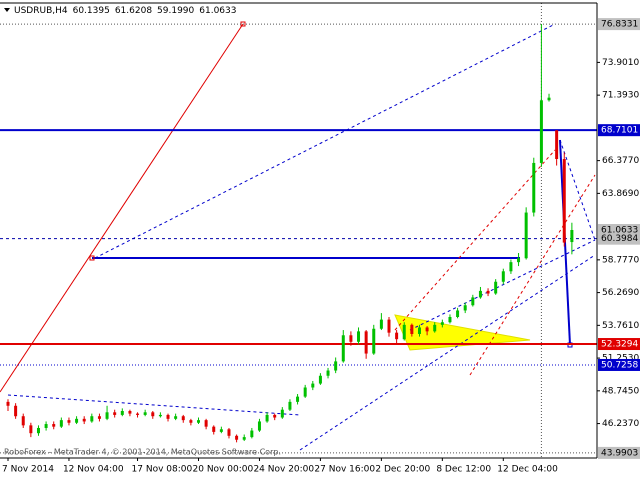 The image size is (640, 484). I want to click on header-arrow, so click(7, 10).